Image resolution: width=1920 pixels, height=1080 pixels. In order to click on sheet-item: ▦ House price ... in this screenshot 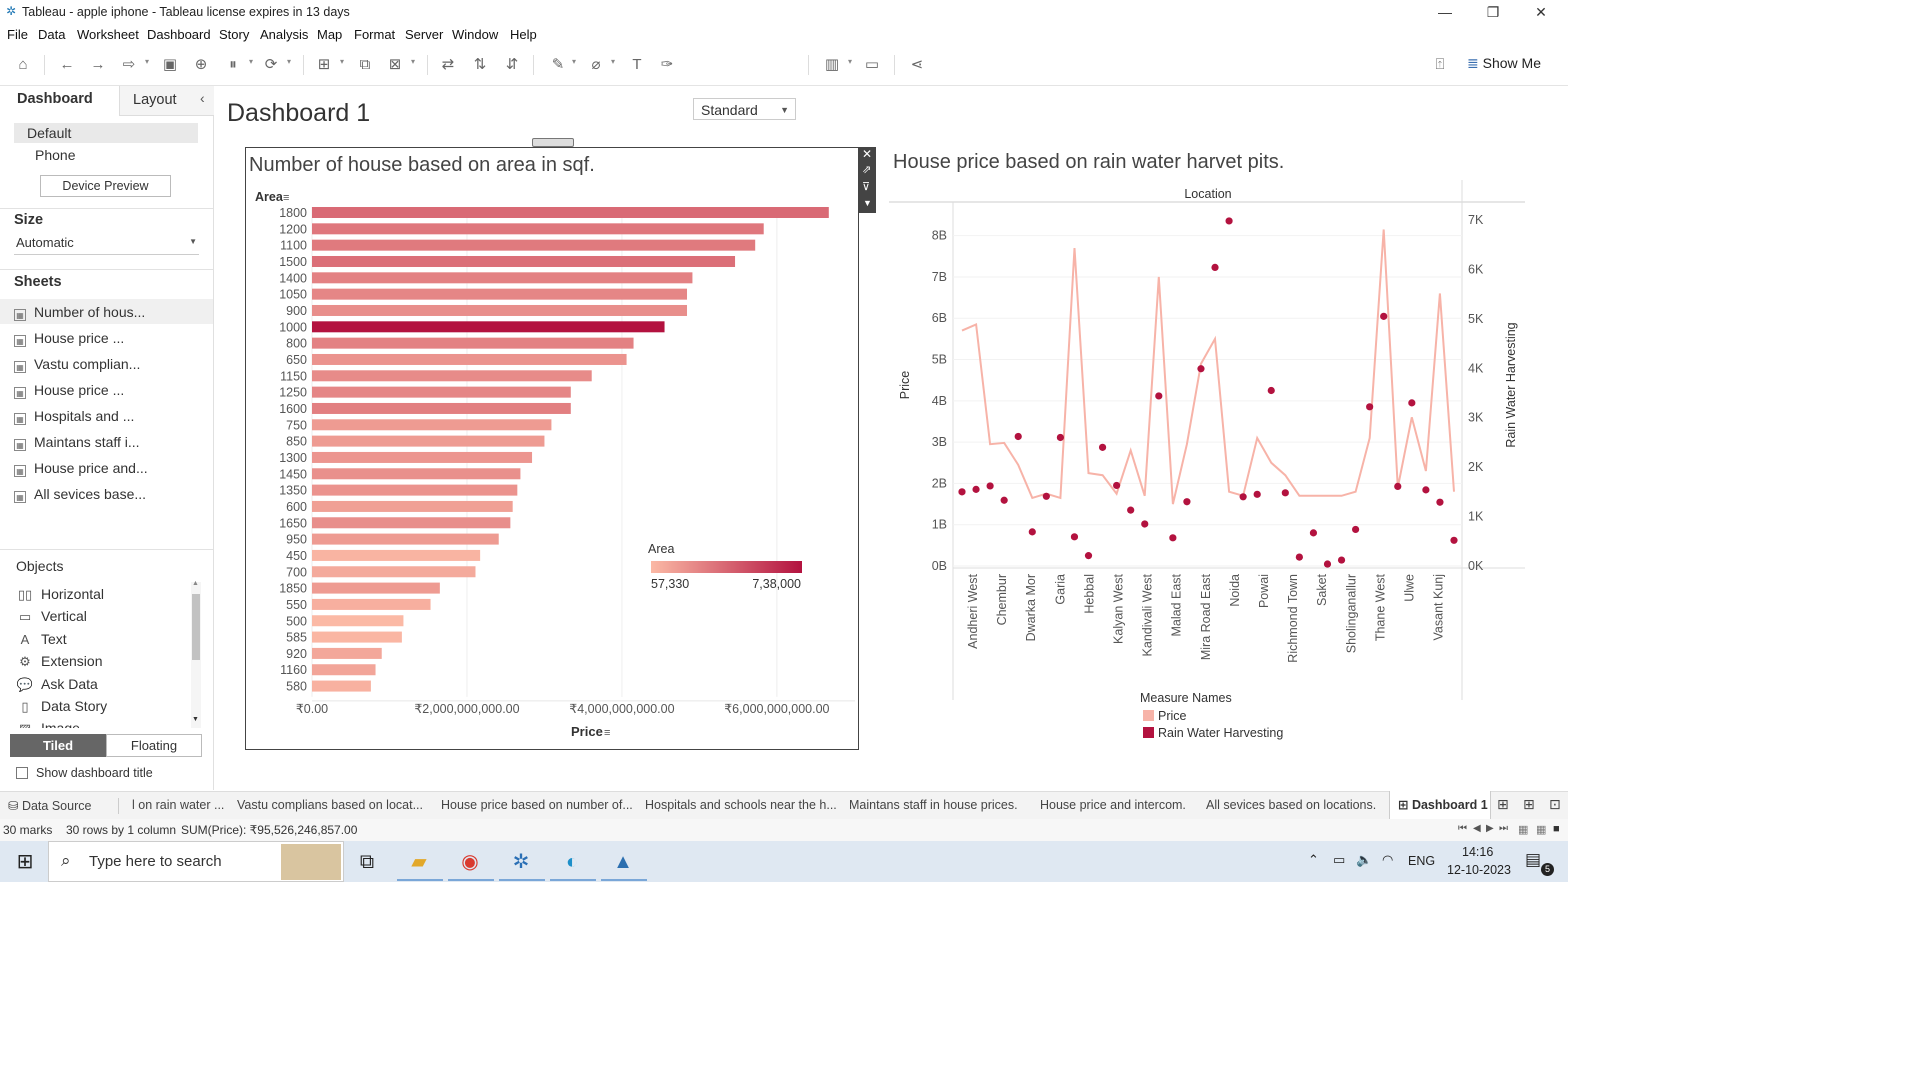, I will do `click(113, 390)`.